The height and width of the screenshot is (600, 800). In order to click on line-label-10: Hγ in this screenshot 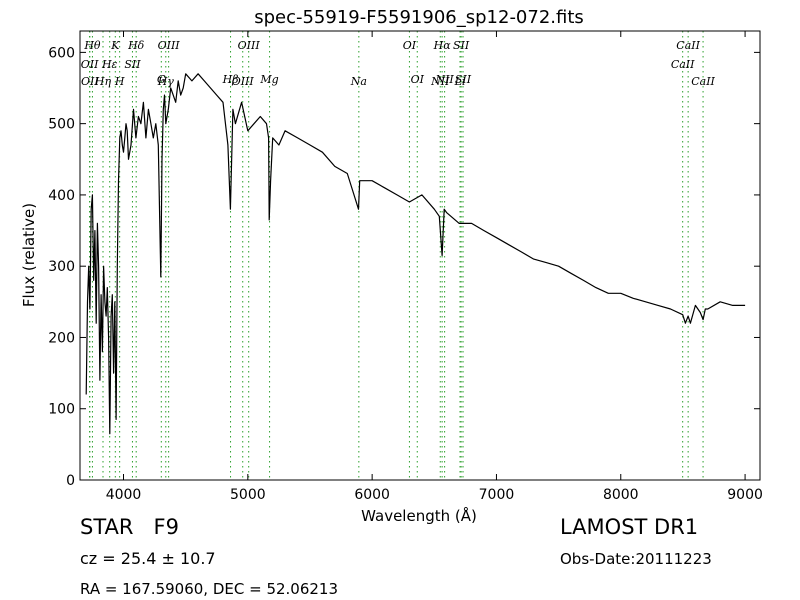, I will do `click(166, 81)`.